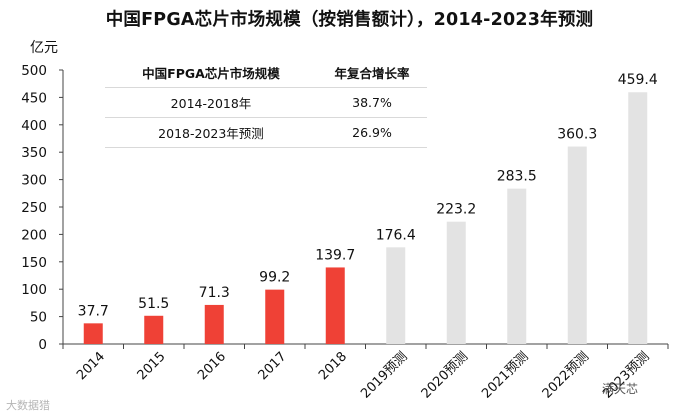  What do you see at coordinates (153, 304) in the screenshot?
I see `data-label: 51.5` at bounding box center [153, 304].